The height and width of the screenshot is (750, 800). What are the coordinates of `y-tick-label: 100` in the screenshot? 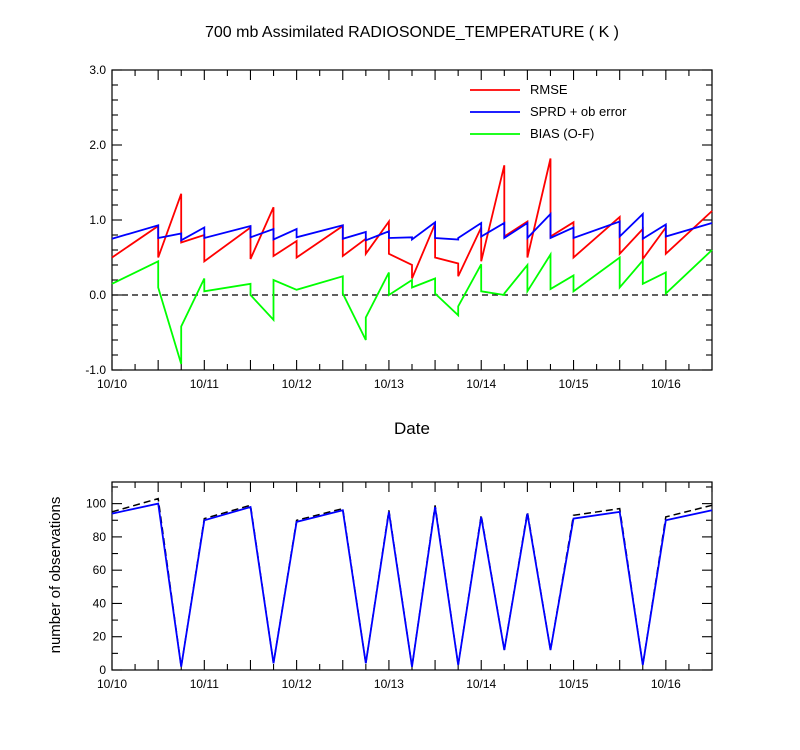 It's located at (96, 504).